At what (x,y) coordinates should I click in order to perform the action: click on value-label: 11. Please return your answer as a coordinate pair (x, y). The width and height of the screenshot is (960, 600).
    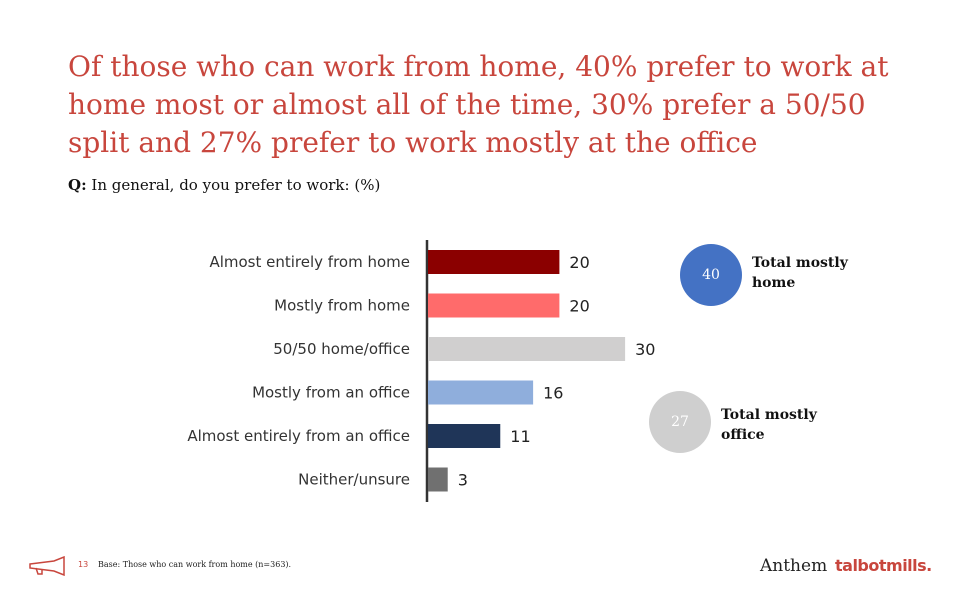
    Looking at the image, I should click on (520, 436).